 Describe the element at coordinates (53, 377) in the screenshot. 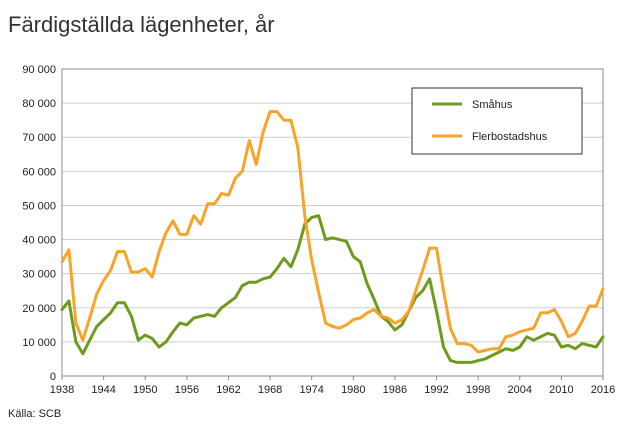

I see `y-tick-label: 0` at that location.